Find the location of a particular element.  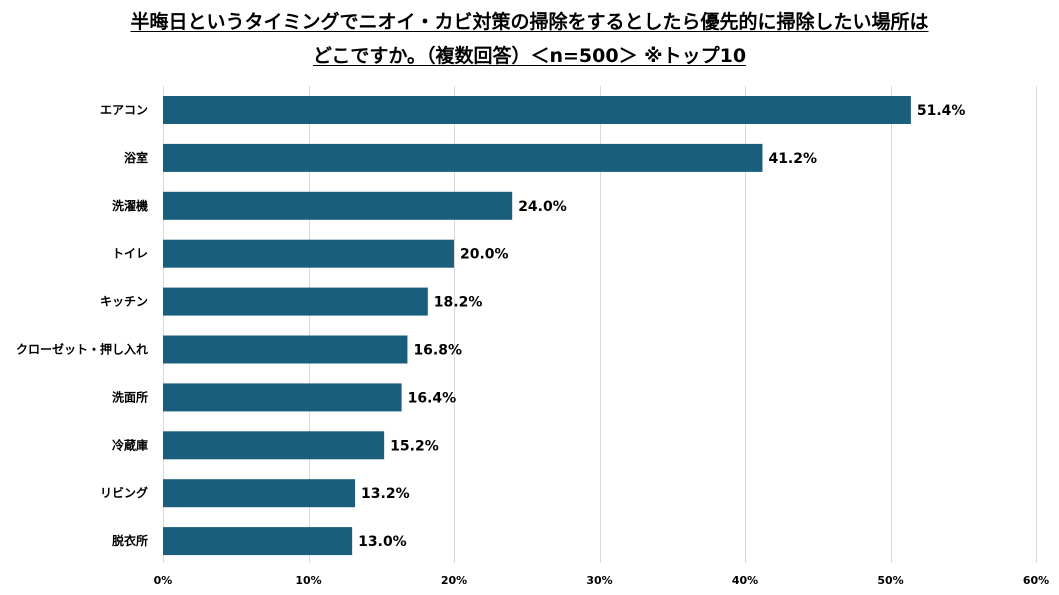

category-label: 洗面所 is located at coordinates (130, 396).